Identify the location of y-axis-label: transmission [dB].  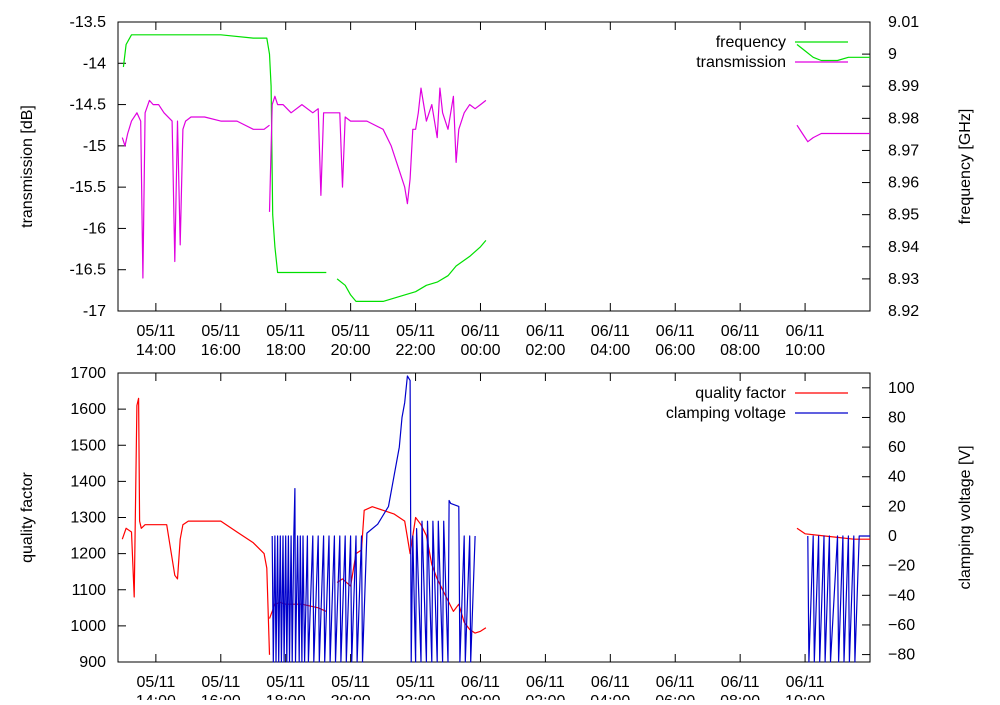
(27, 166).